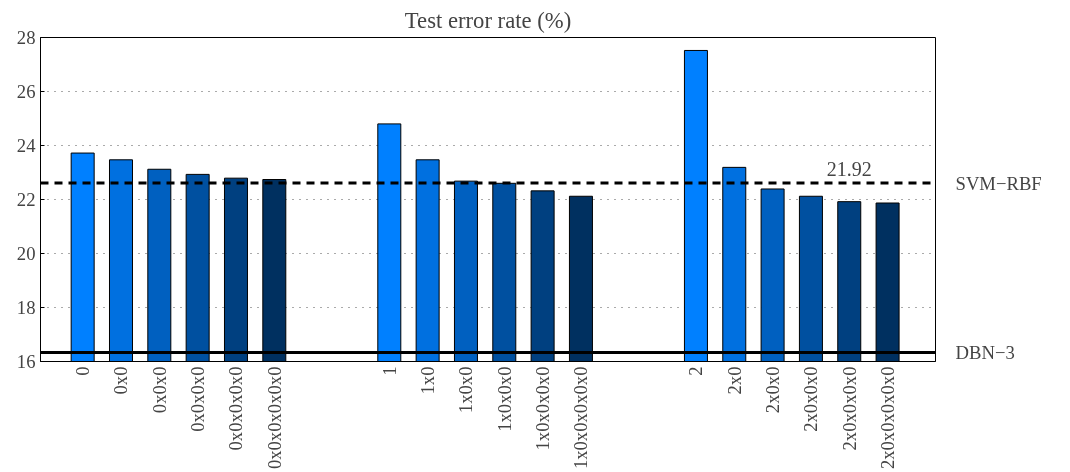 The width and height of the screenshot is (1070, 472). Describe the element at coordinates (998, 183) in the screenshot. I see `ref-line-label: SVM−RBF` at that location.